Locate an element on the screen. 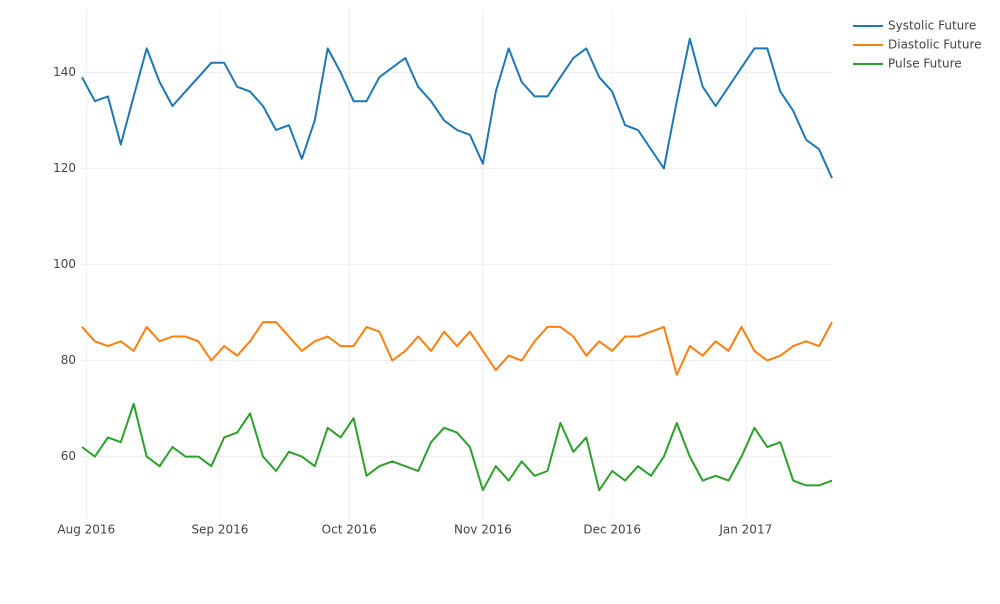 Image resolution: width=1000 pixels, height=604 pixels. legend-label: Diastolic Future is located at coordinates (935, 45).